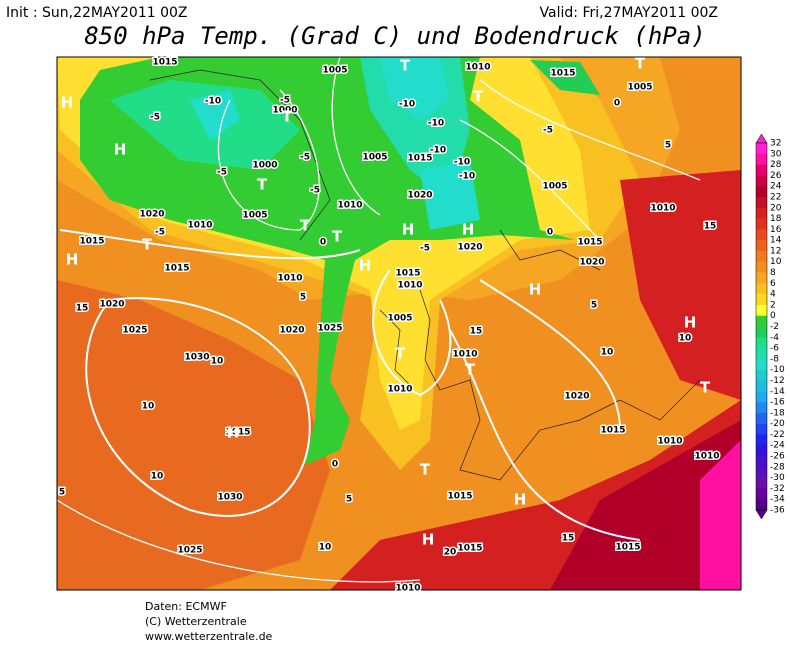 The height and width of the screenshot is (648, 790). I want to click on legend-label: -22, so click(777, 435).